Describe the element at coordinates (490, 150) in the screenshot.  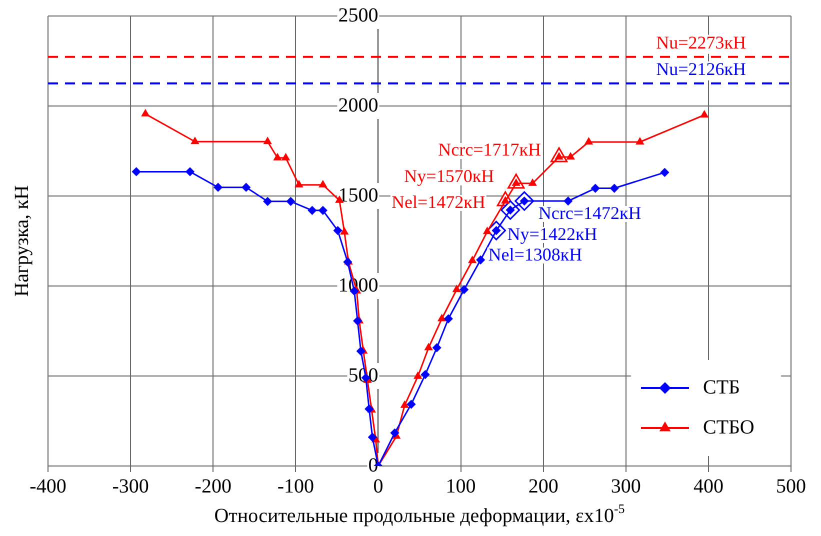
I see `data-label: Ncrc=1717кН` at that location.